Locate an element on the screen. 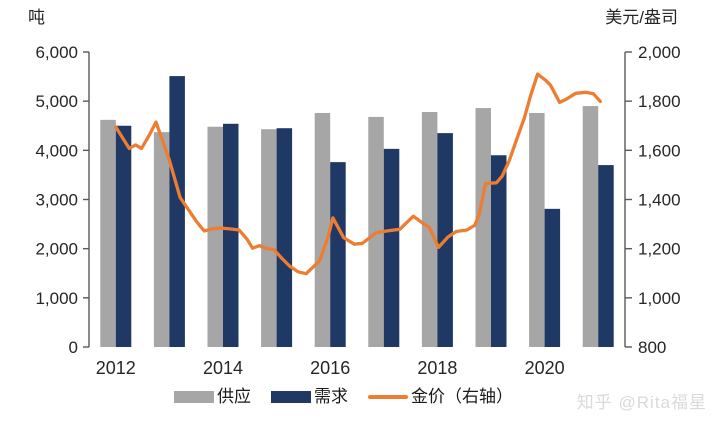 This screenshot has width=720, height=425. right-tick-label: 1,200 is located at coordinates (659, 249).